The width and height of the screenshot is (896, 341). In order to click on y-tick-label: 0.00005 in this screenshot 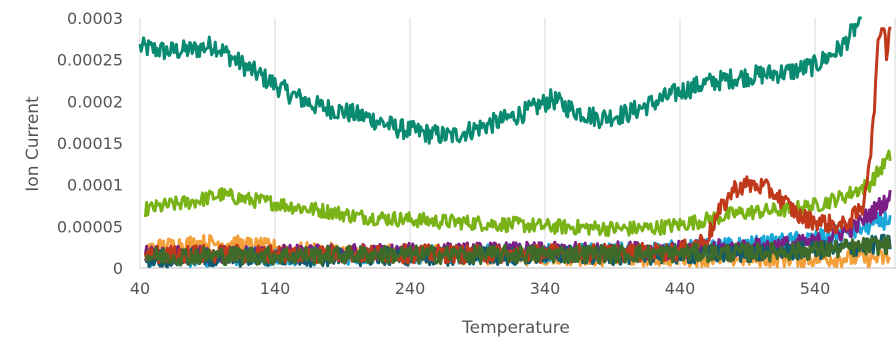, I will do `click(90, 226)`.